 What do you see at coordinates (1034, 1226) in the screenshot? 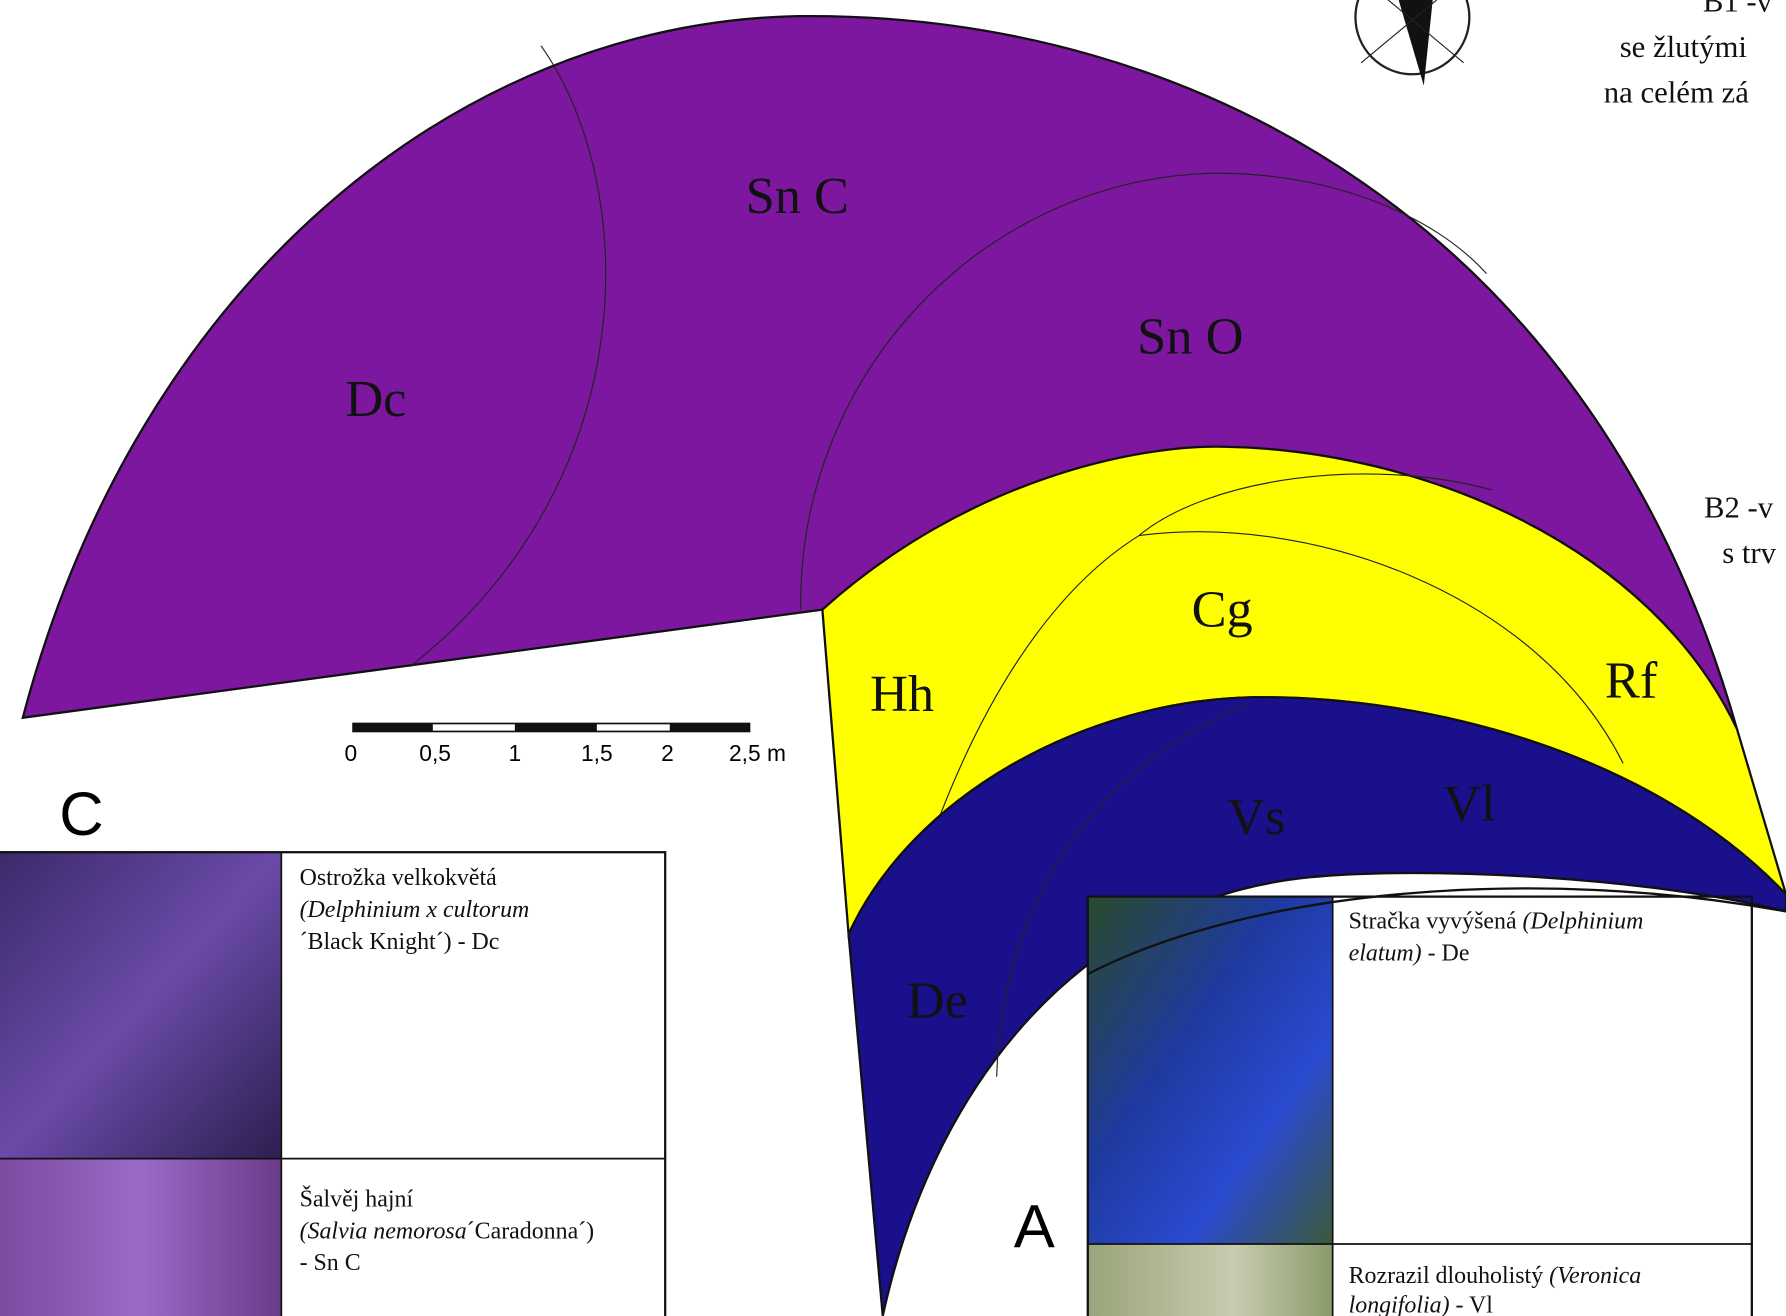
I see `section-letter: A` at bounding box center [1034, 1226].